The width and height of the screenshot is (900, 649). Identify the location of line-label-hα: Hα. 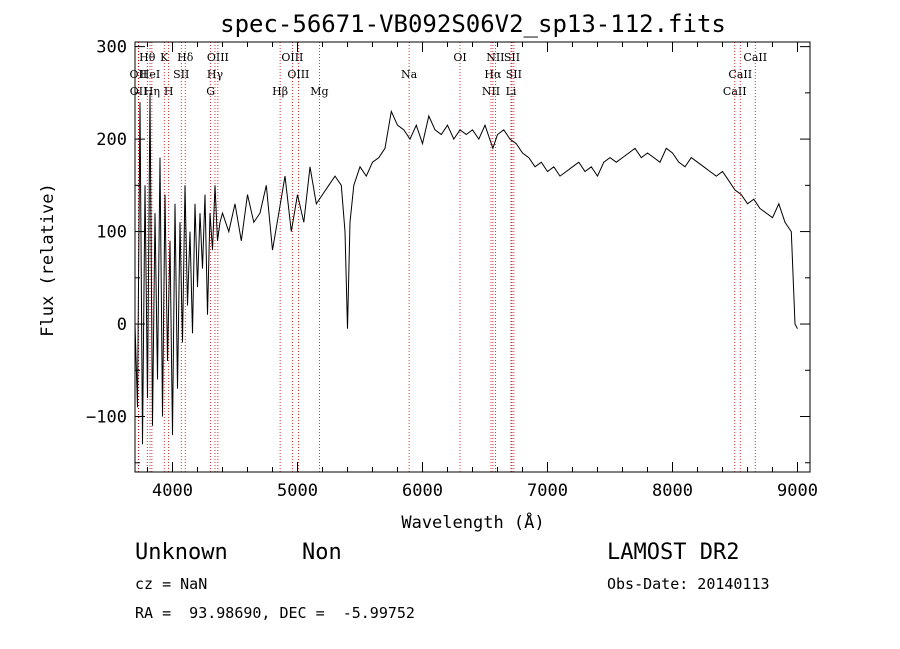
(493, 74).